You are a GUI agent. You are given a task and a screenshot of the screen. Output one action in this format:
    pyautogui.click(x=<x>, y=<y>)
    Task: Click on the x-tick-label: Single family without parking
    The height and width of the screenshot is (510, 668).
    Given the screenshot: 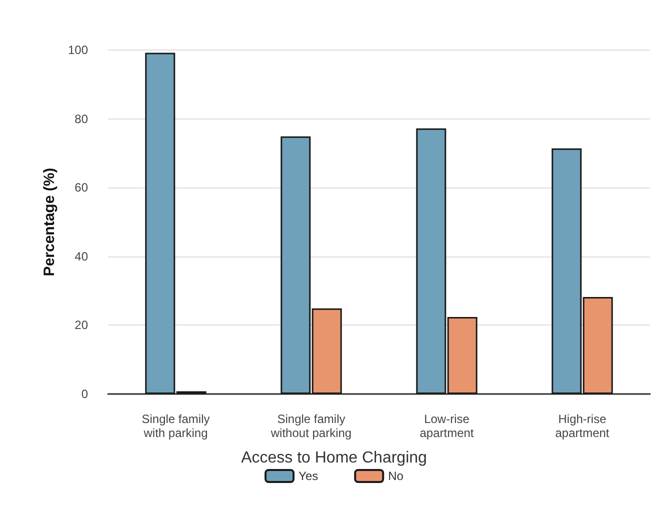 What is the action you would take?
    pyautogui.click(x=311, y=426)
    